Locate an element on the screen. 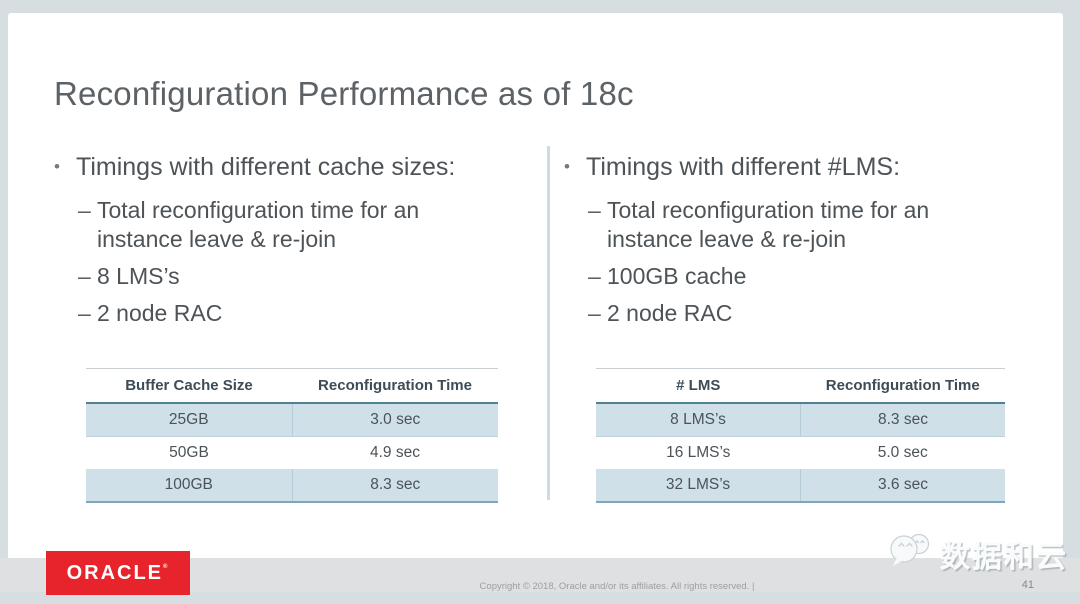 This screenshot has width=1080, height=604. left-heading-bullet: • Timings with different cache sizes: is located at coordinates (288, 167).